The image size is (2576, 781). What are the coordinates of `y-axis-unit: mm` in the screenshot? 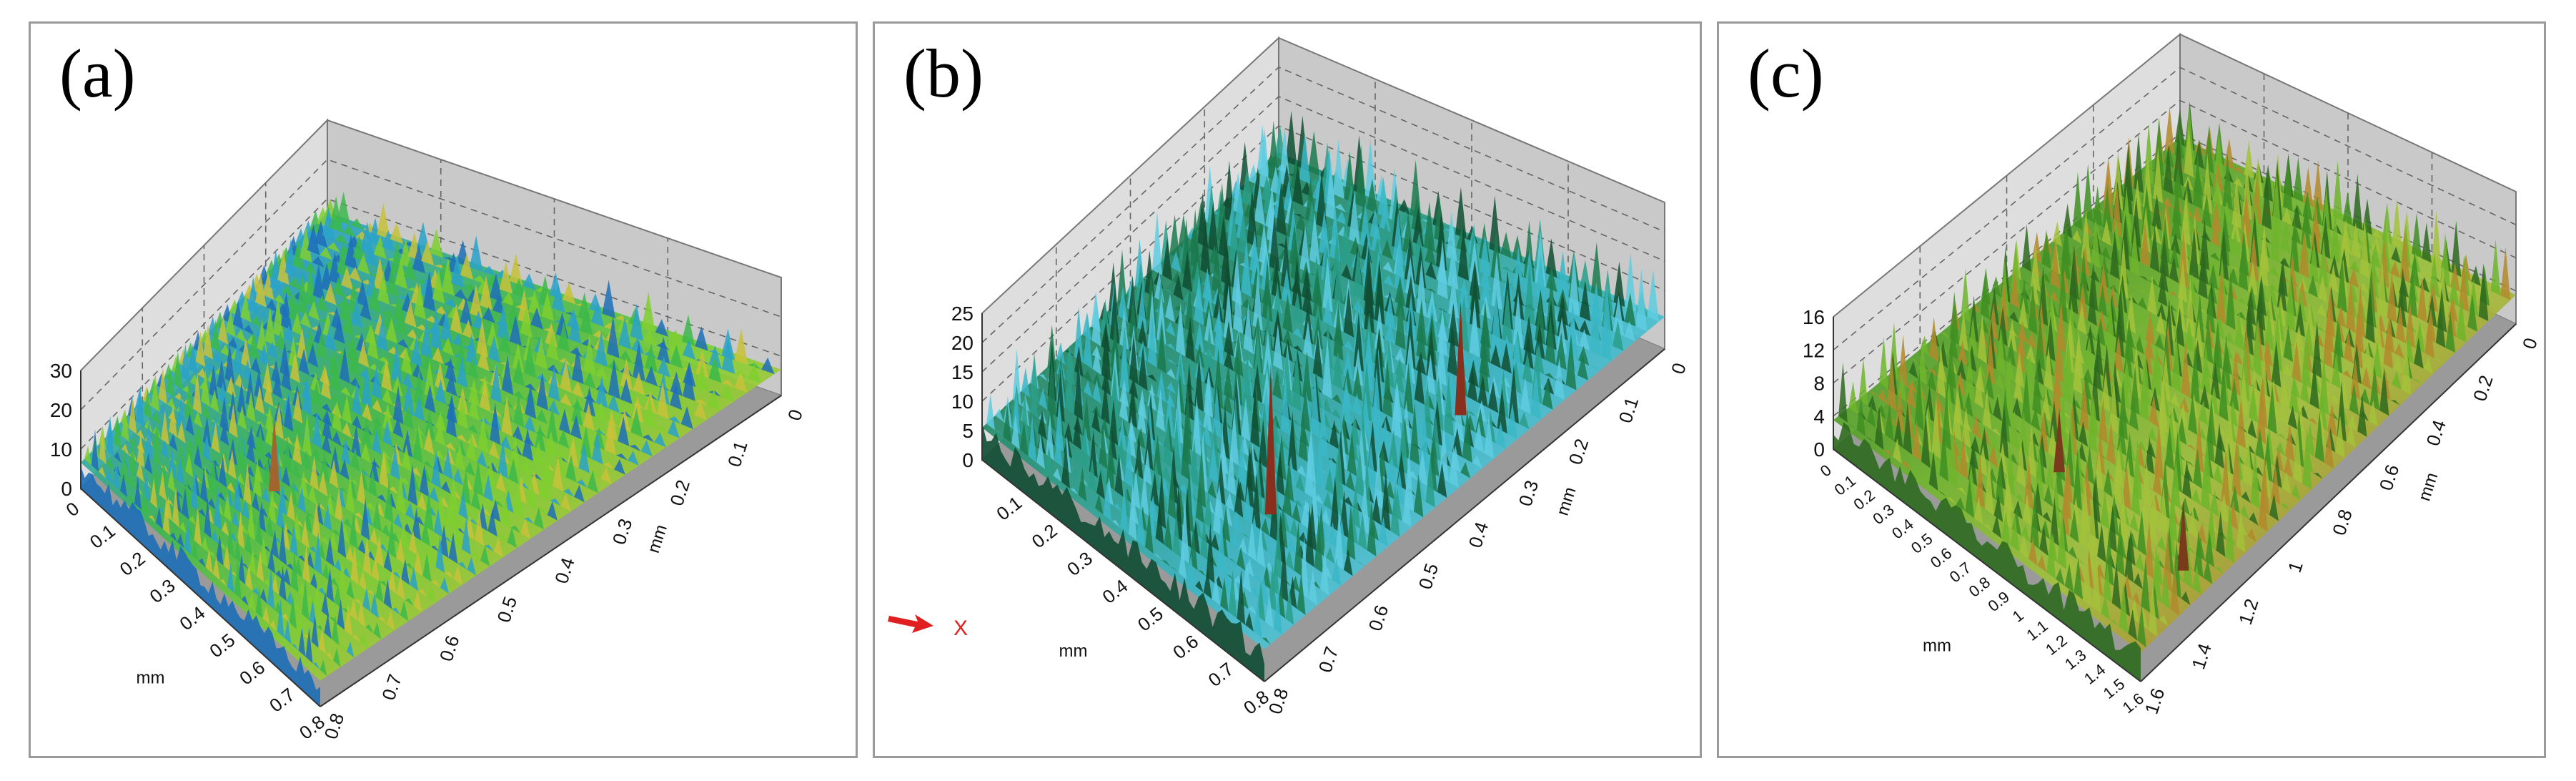 It's located at (658, 538).